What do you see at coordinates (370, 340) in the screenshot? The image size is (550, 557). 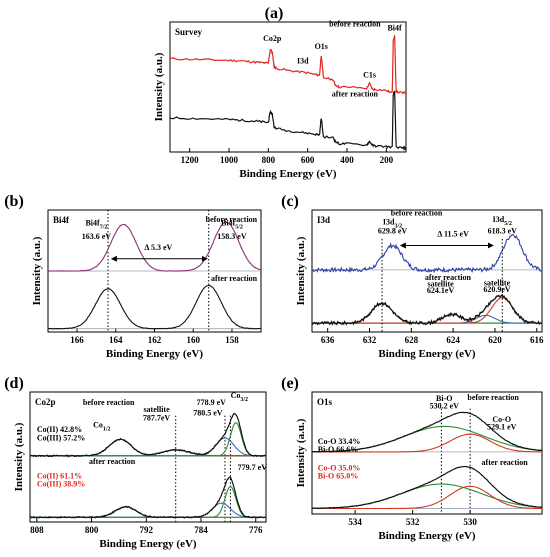 I see `x-tick-label: 632` at bounding box center [370, 340].